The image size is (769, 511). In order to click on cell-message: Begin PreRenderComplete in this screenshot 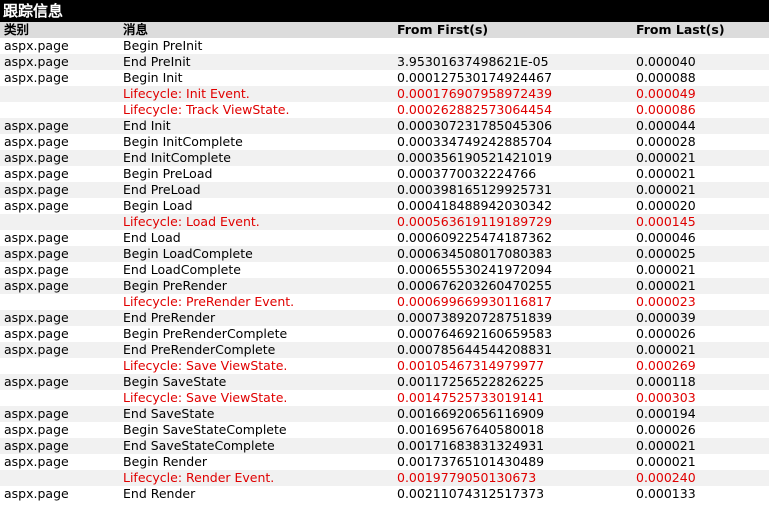, I will do `click(205, 333)`.